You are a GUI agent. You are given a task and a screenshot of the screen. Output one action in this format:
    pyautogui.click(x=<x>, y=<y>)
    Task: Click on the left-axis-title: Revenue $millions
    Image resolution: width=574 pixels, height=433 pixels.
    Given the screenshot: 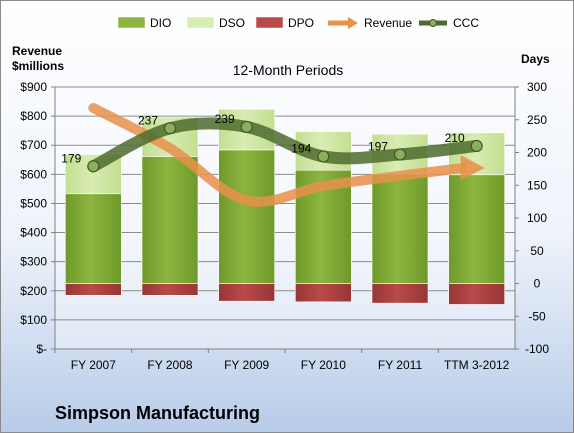 What is the action you would take?
    pyautogui.click(x=38, y=58)
    